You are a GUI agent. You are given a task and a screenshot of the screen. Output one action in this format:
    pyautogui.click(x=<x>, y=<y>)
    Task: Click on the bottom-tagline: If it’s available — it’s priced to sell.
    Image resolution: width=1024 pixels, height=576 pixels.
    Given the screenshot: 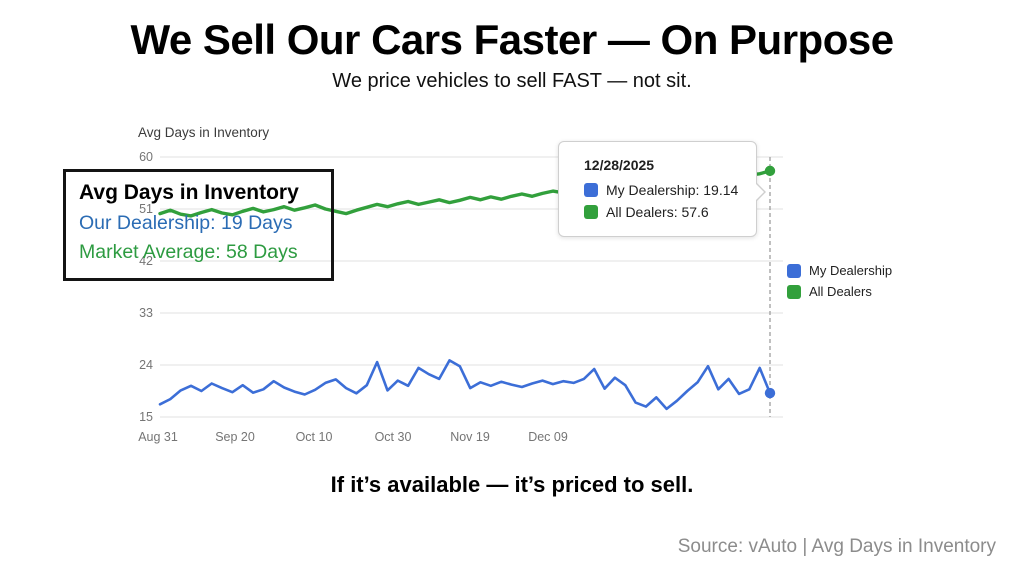 What is the action you would take?
    pyautogui.click(x=512, y=484)
    